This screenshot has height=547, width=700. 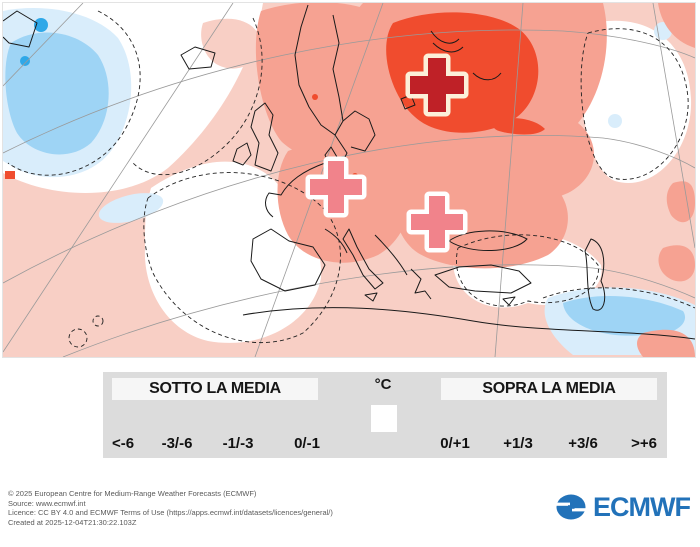 What do you see at coordinates (72, 522) in the screenshot?
I see `created-line: Created at 2025-12-04T21:30:22.103Z` at bounding box center [72, 522].